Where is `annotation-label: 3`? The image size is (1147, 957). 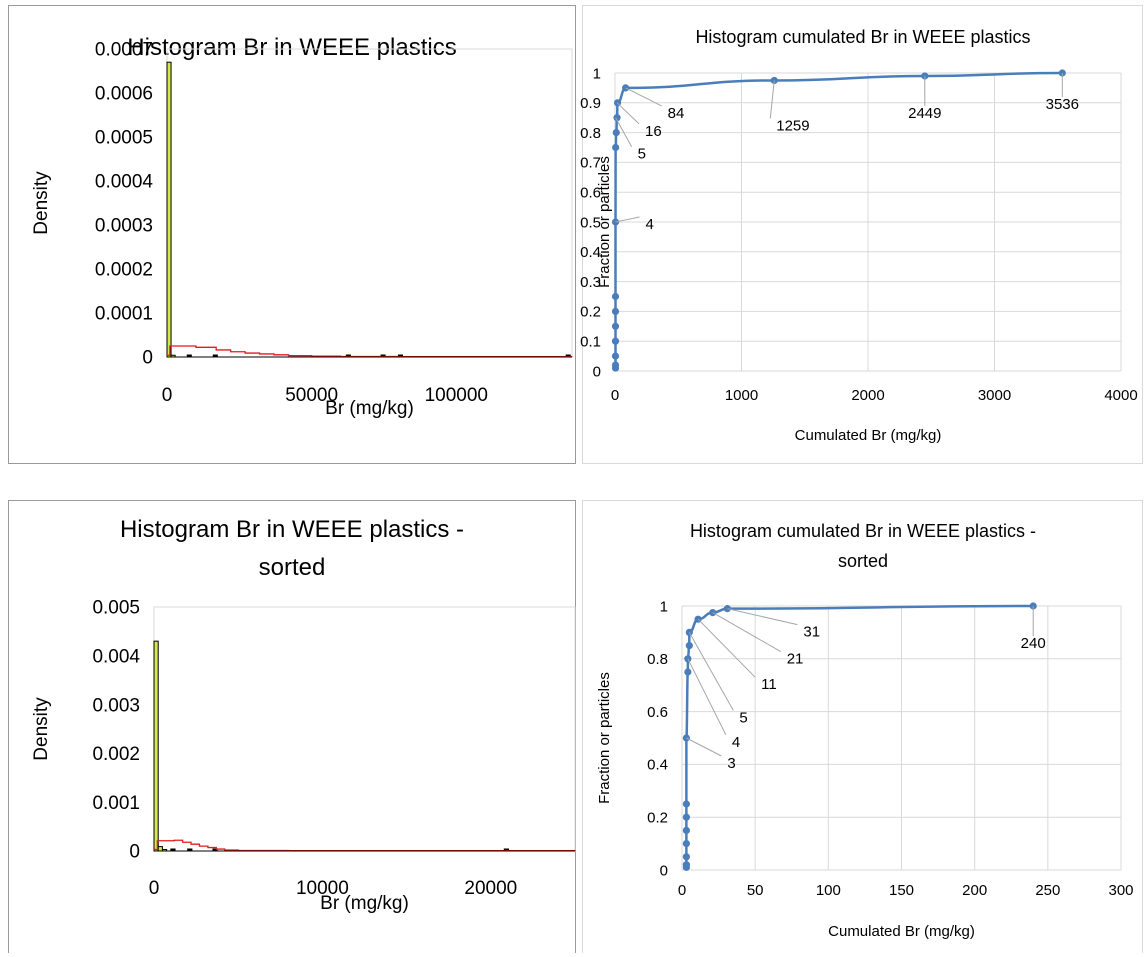
annotation-label: 3 is located at coordinates (731, 763).